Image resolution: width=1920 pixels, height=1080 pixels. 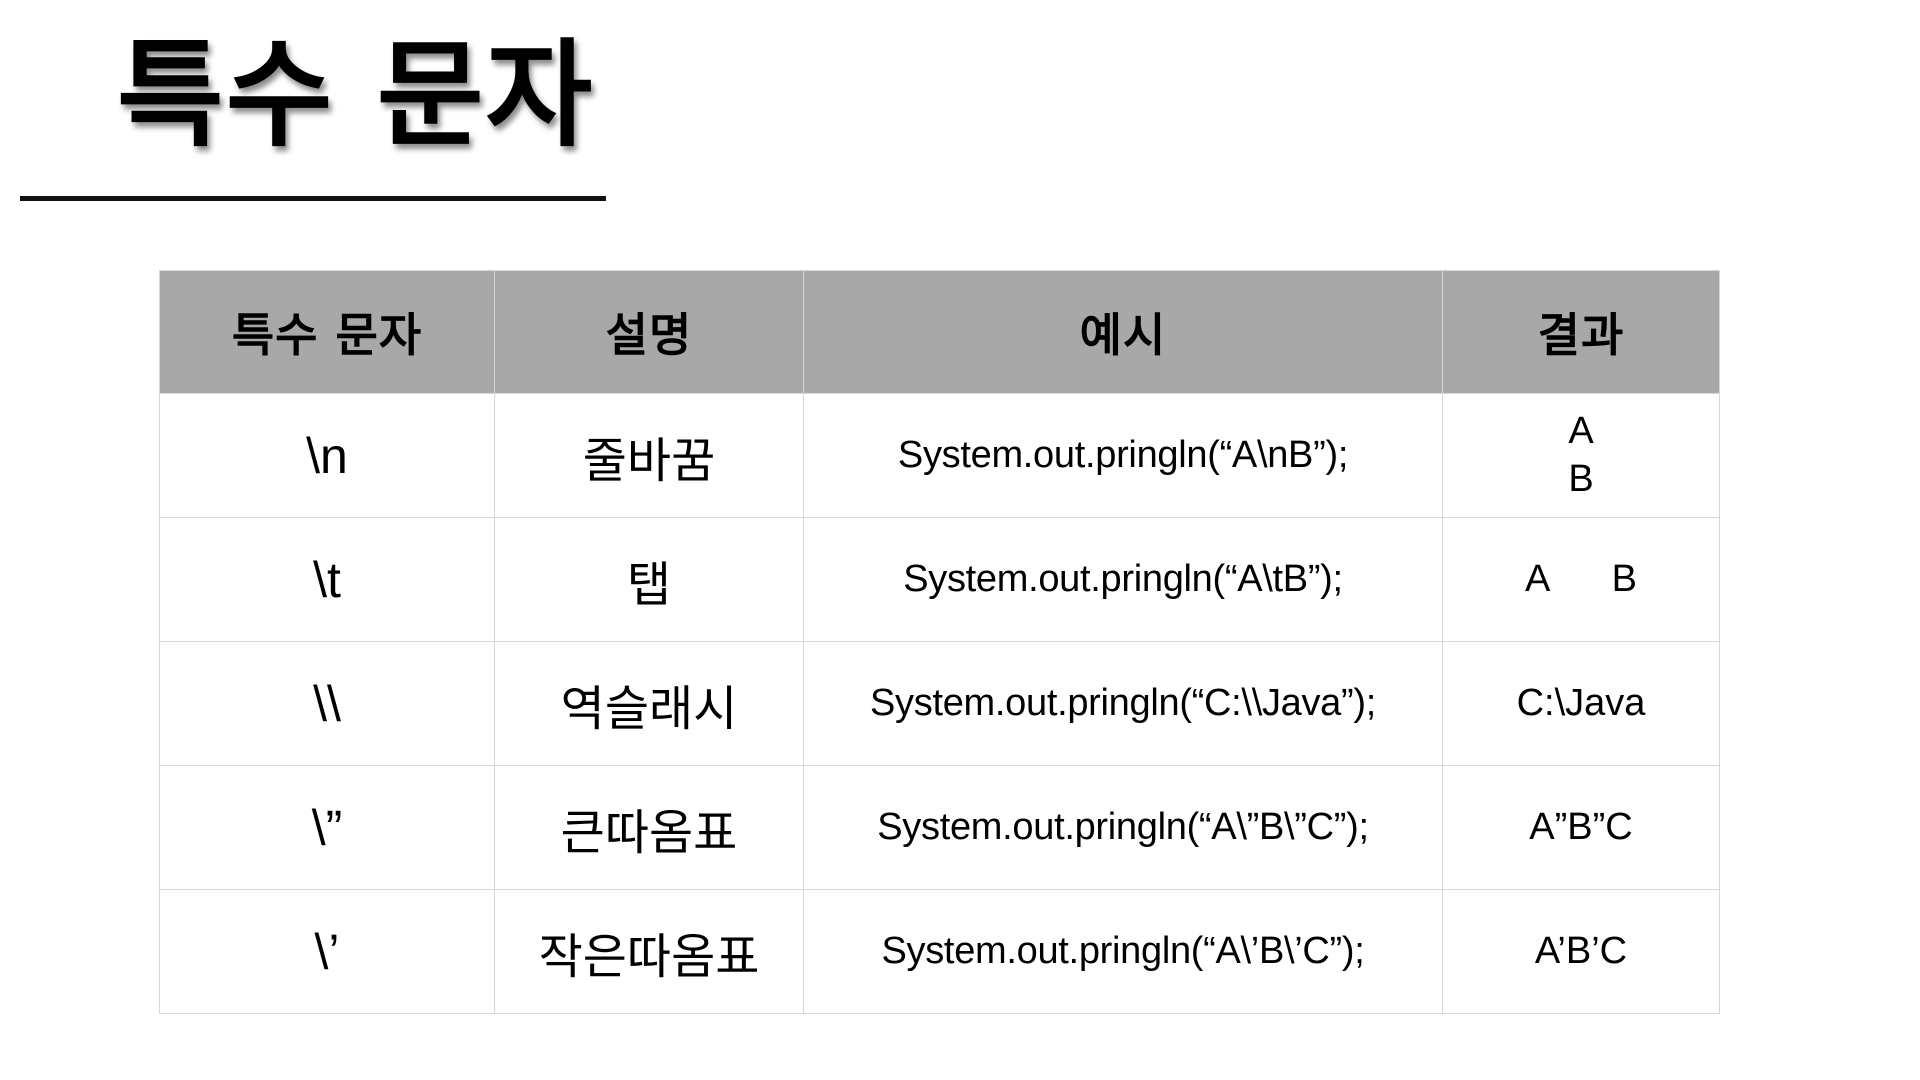 I want to click on example-cell: System.out.pringln(“A\’B\’C”);, so click(x=1123, y=951).